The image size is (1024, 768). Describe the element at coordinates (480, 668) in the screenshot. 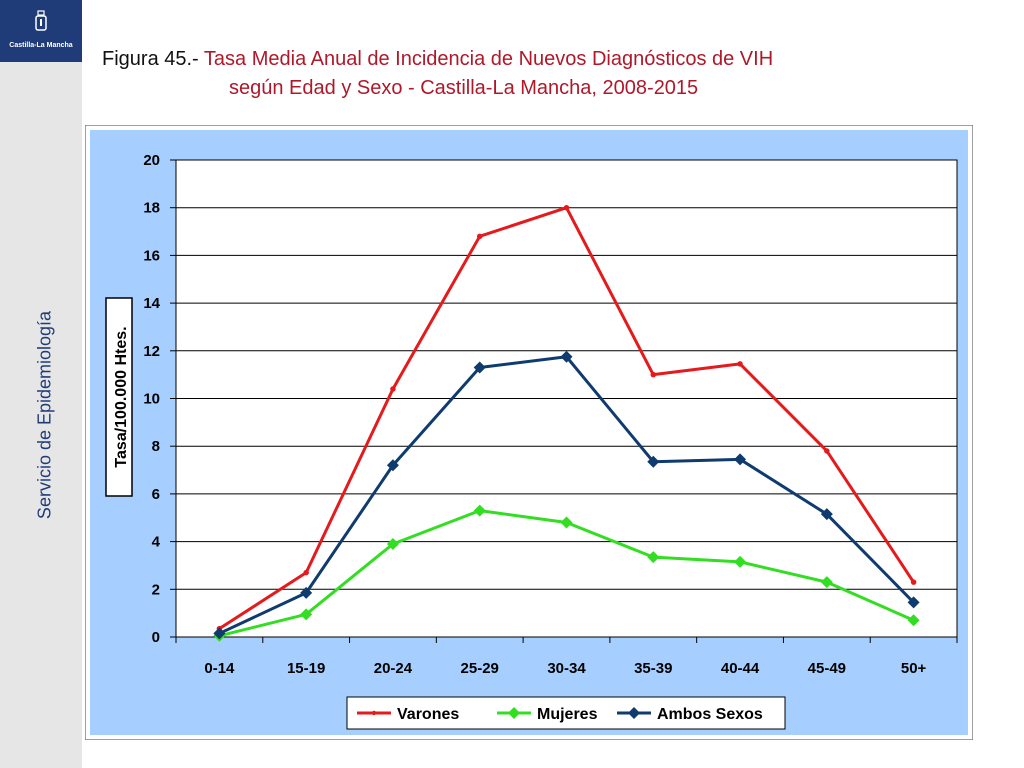

I see `x-tick-label: 25-29` at that location.